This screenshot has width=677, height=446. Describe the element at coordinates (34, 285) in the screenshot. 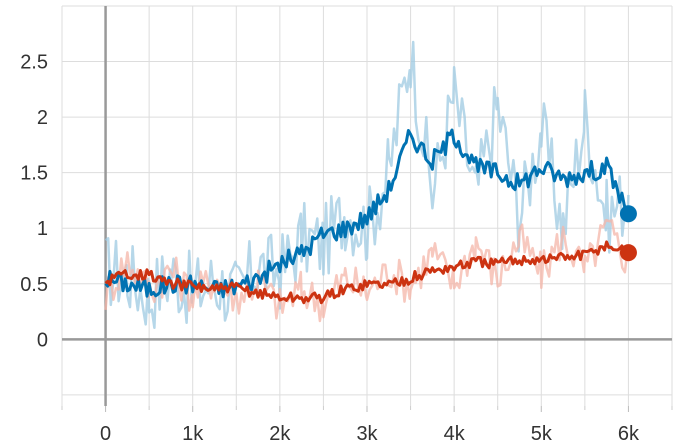

I see `y-tick-label: 0.5` at that location.